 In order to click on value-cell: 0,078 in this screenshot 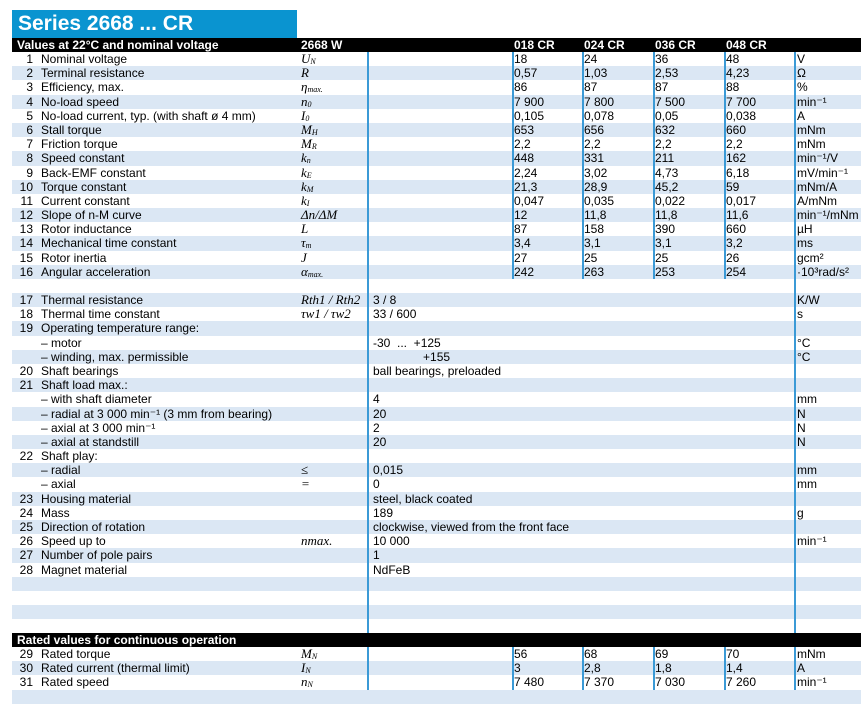, I will do `click(599, 115)`.